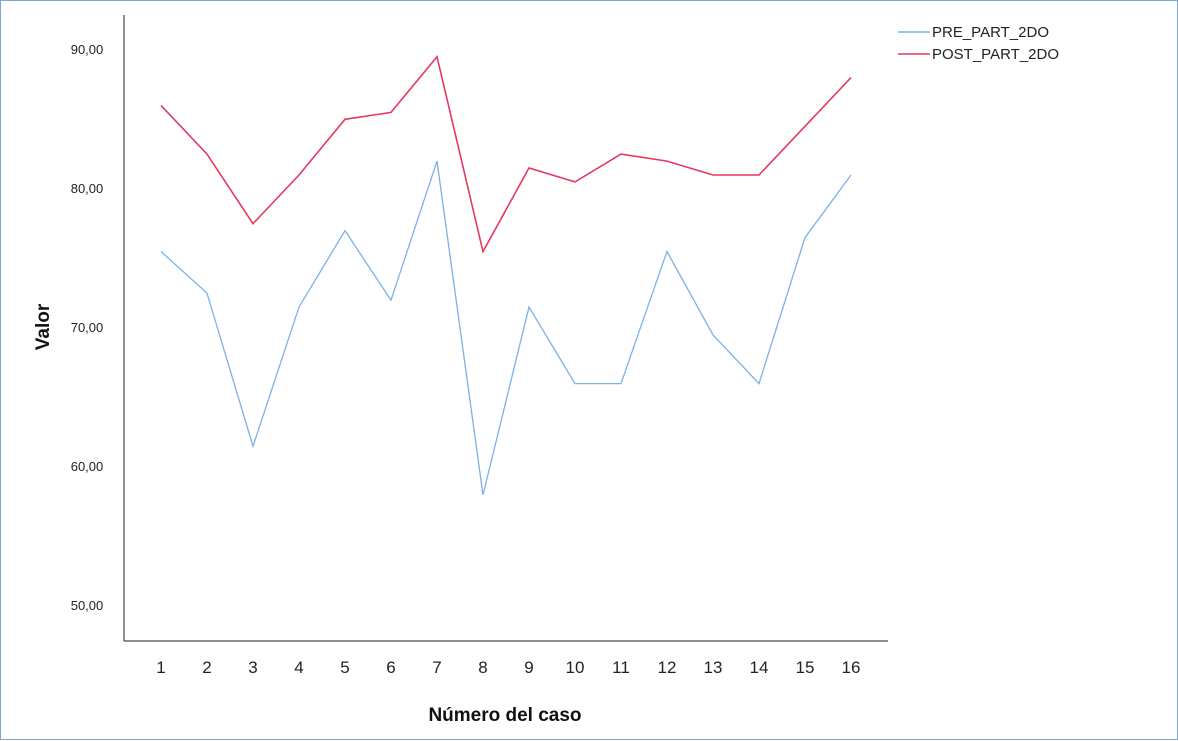  What do you see at coordinates (436, 667) in the screenshot?
I see `x-tick-label: 7` at bounding box center [436, 667].